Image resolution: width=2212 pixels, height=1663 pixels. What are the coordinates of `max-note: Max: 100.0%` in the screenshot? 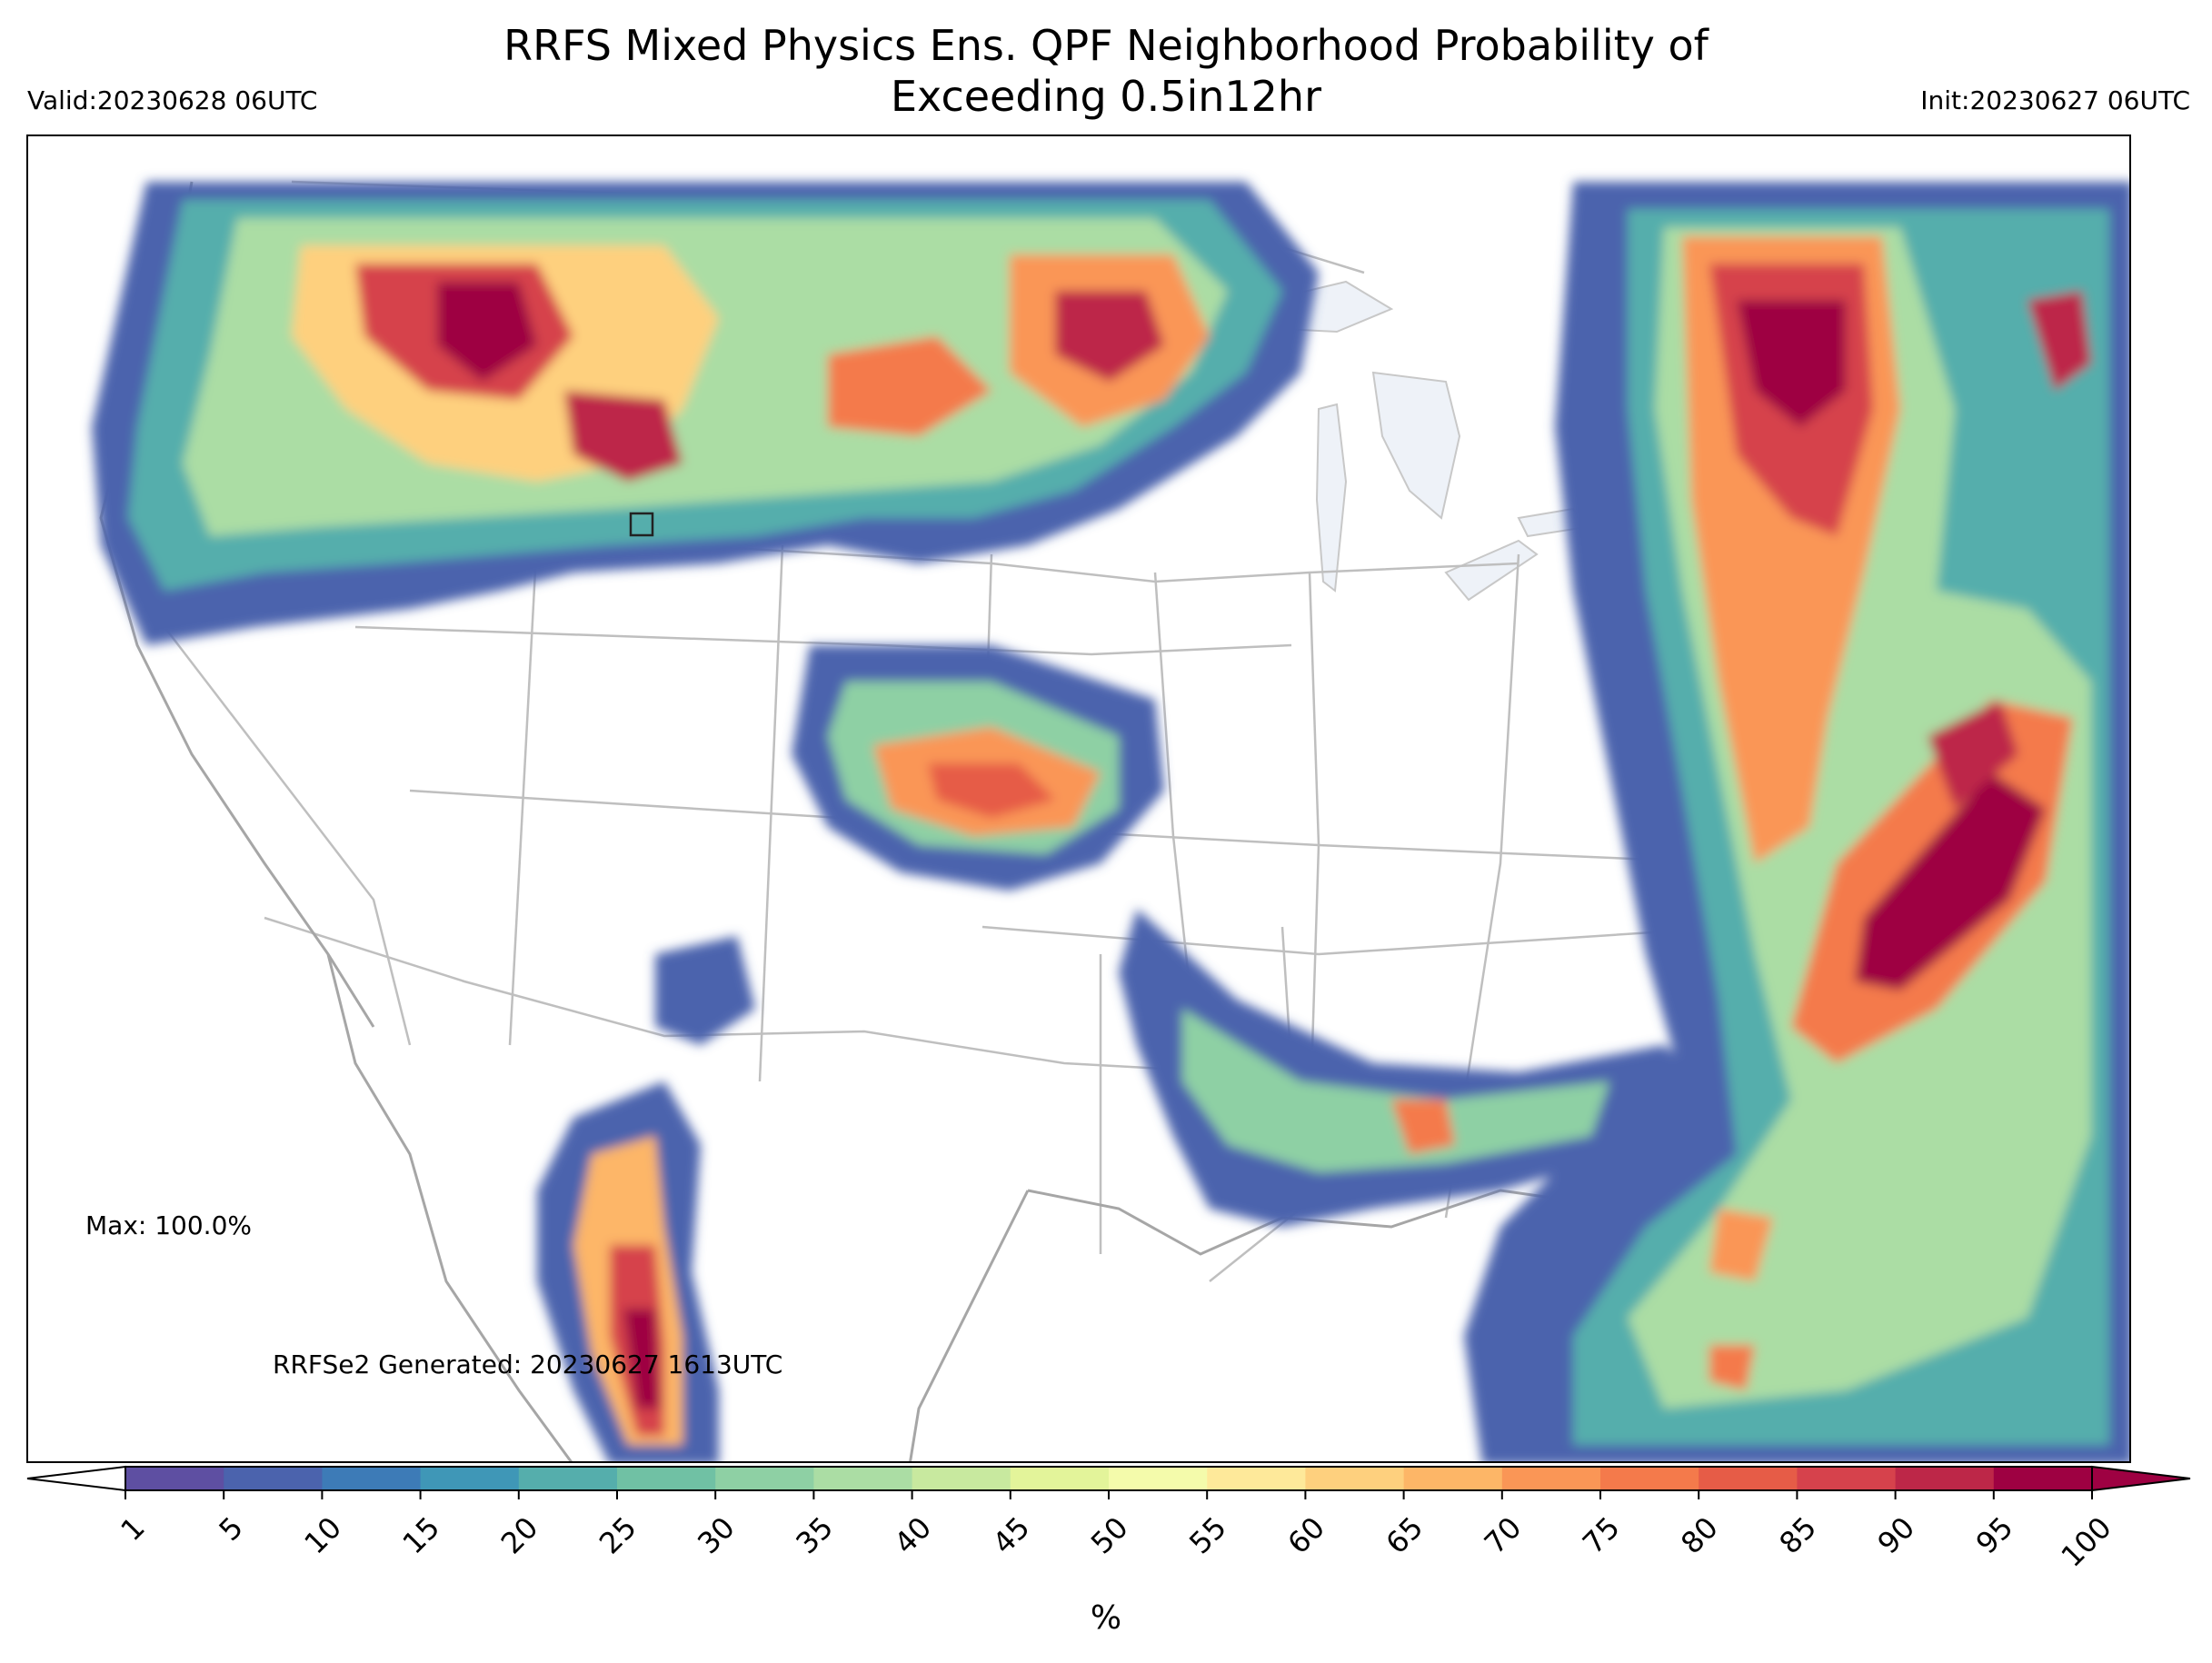 It's located at (168, 1225).